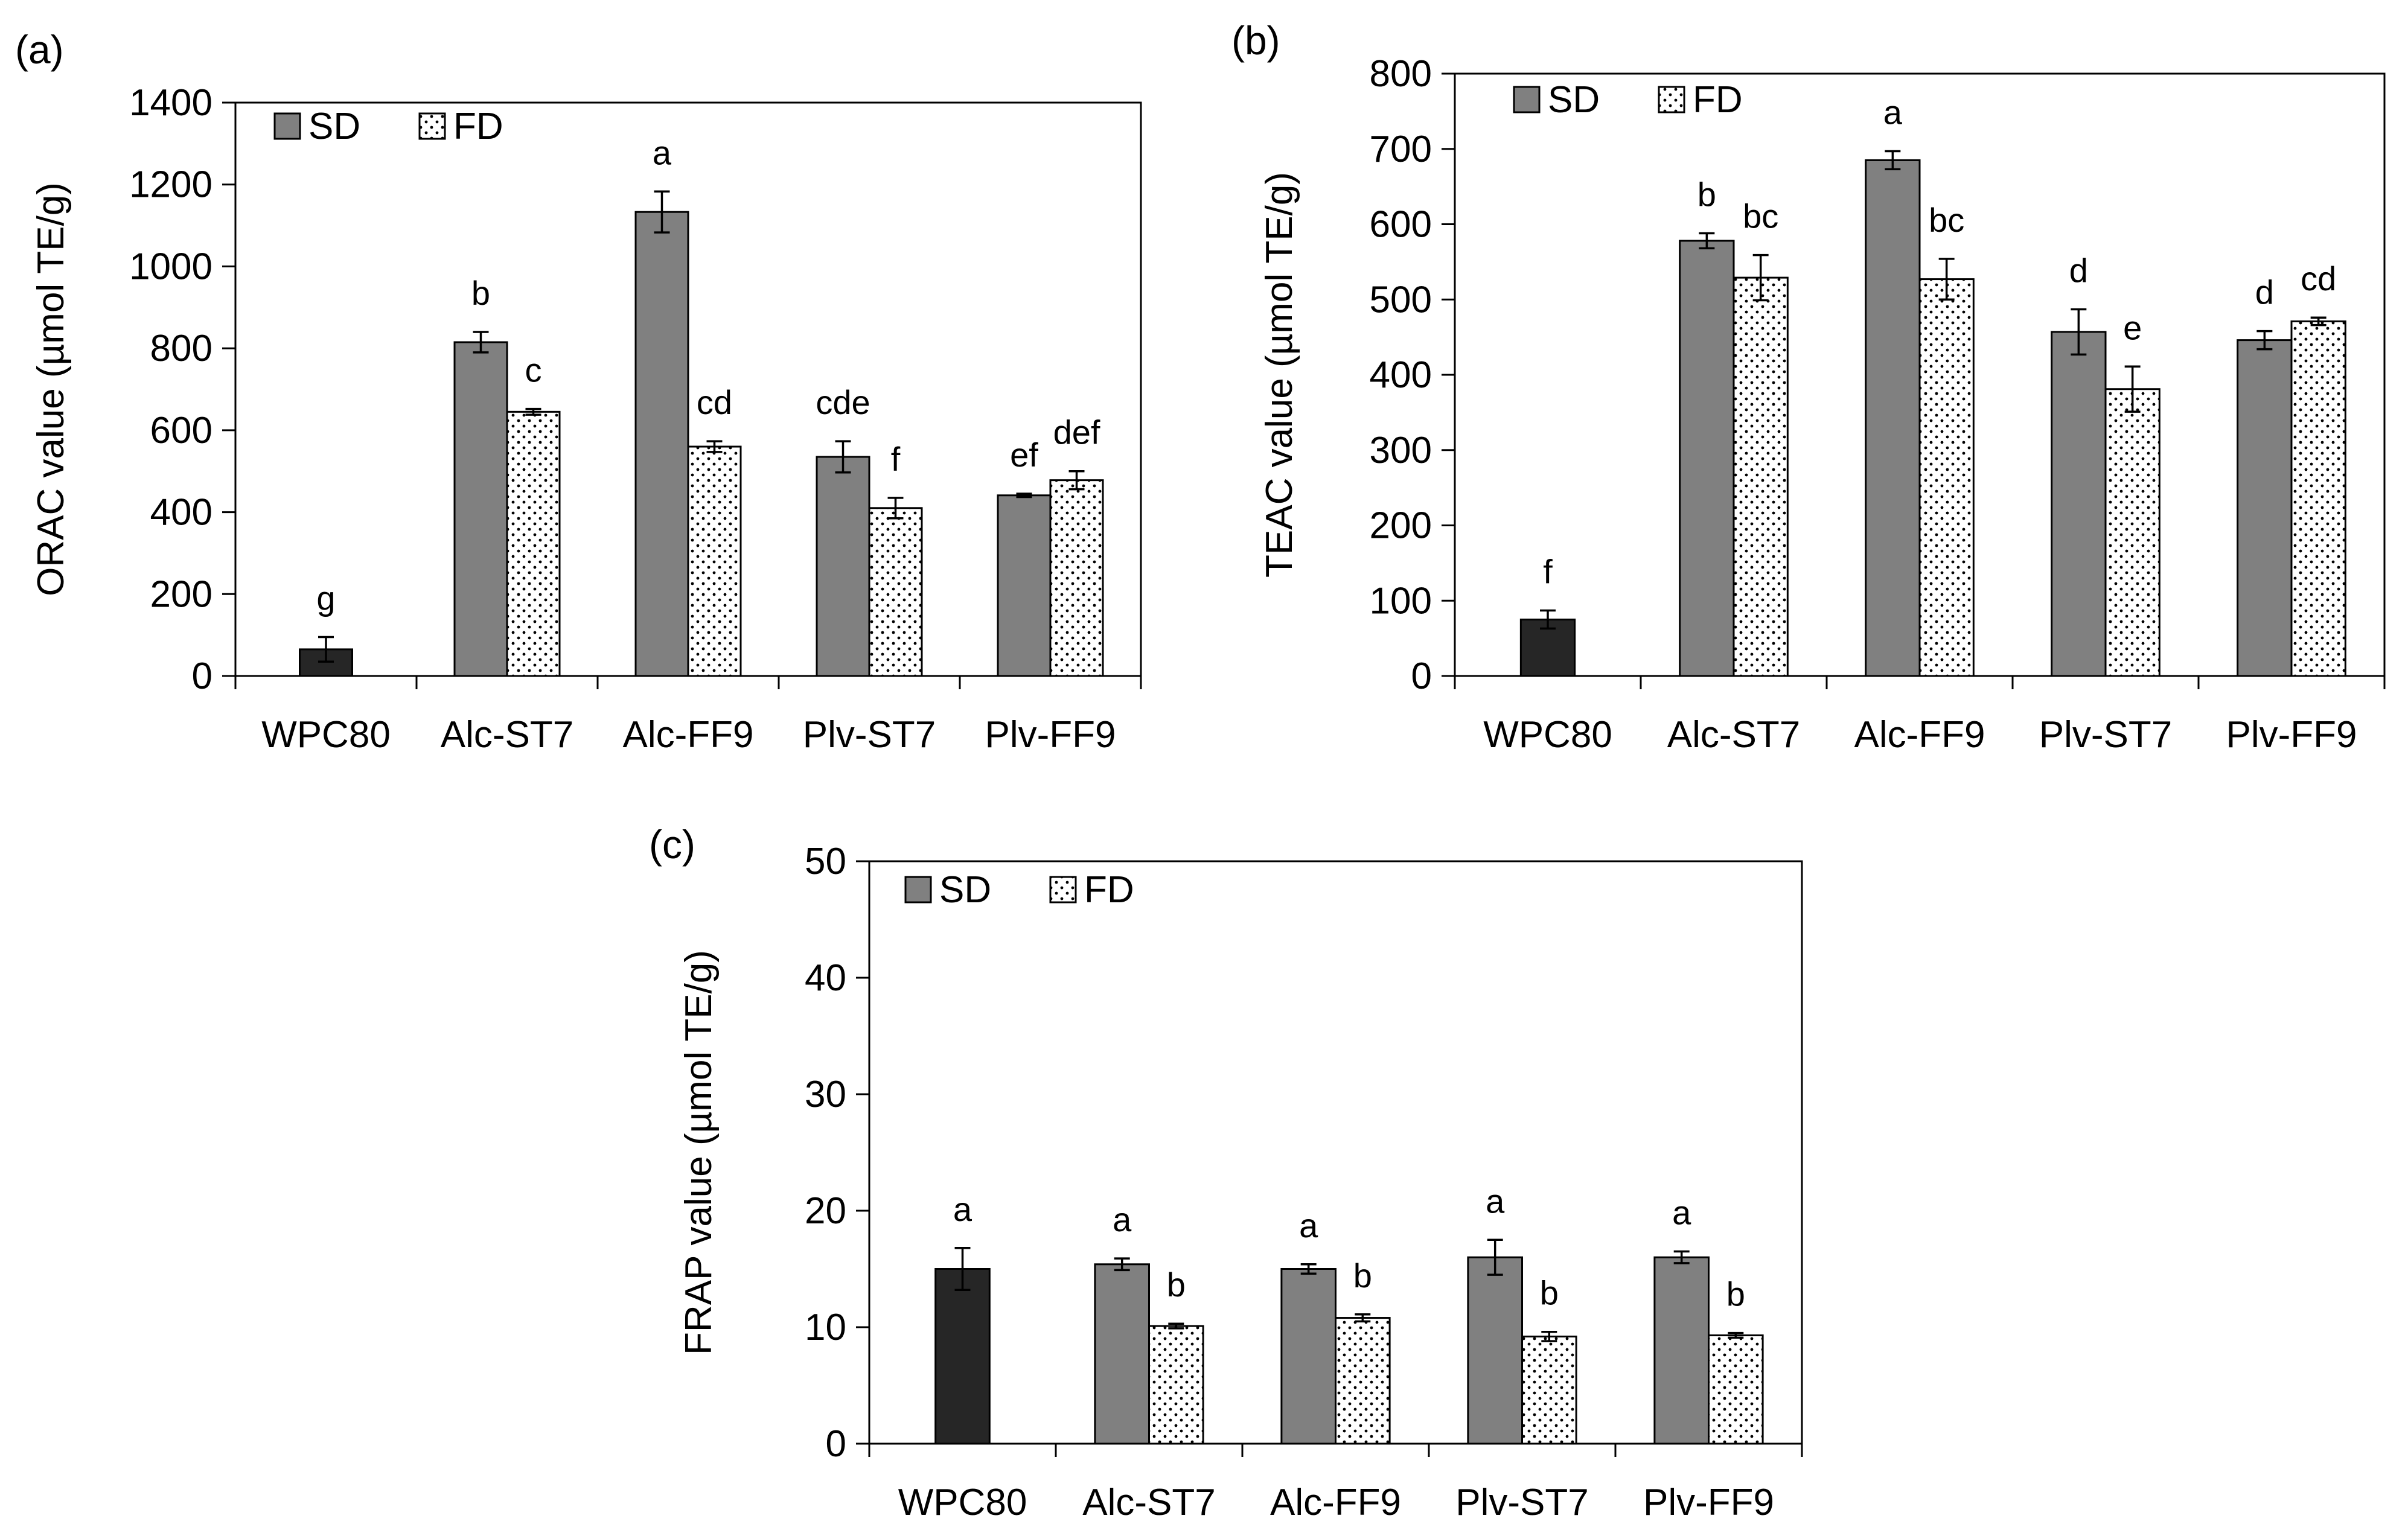  I want to click on y-tick-label: 40, so click(825, 978).